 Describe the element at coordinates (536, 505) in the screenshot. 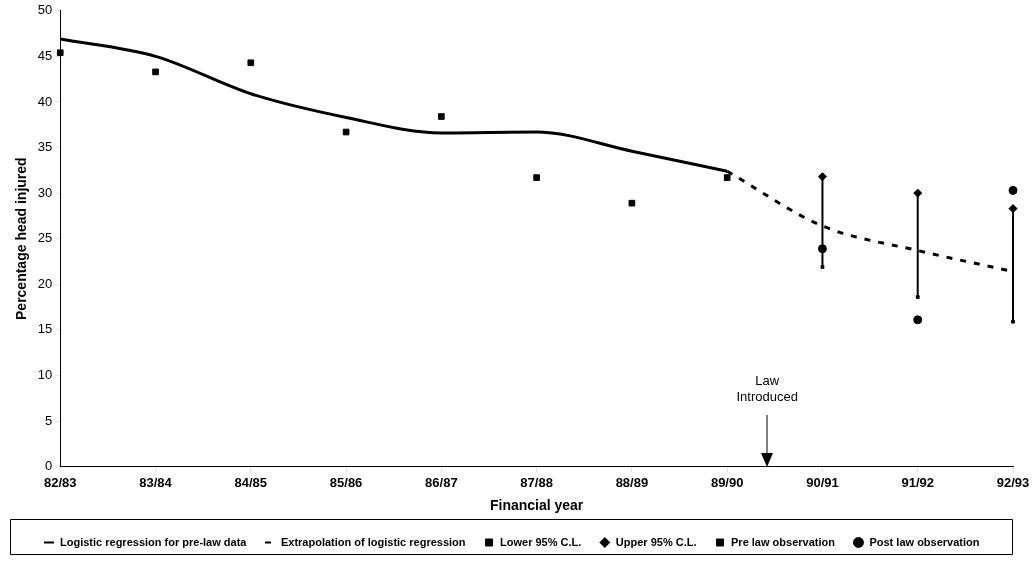

I see `x-axis-title: Financial year` at that location.